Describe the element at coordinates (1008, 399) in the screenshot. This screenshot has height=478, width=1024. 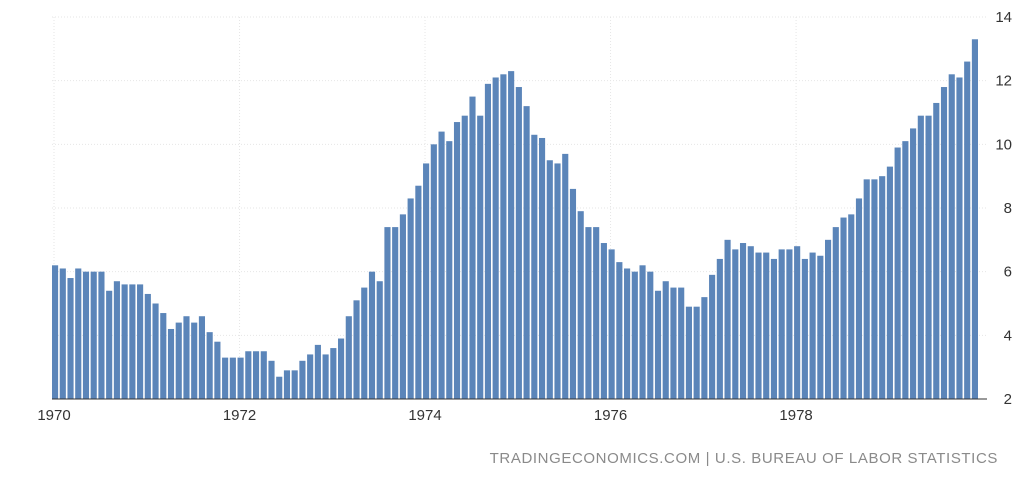
I see `y-tick-label: 2` at that location.